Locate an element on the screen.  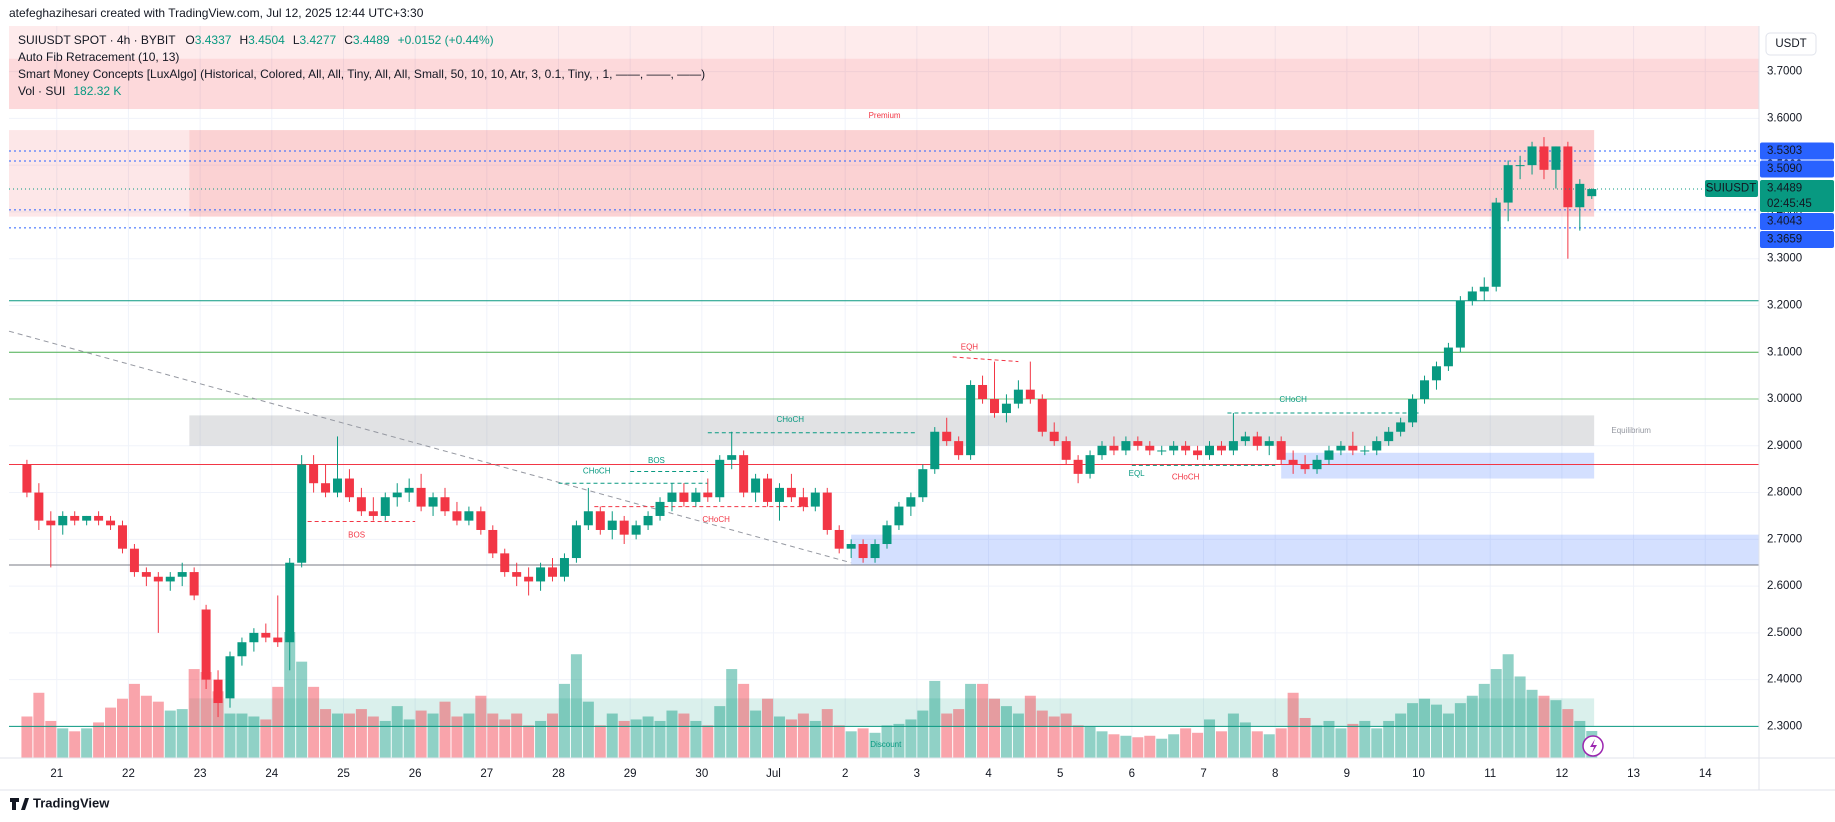
current-price-box is located at coordinates (1797, 196).